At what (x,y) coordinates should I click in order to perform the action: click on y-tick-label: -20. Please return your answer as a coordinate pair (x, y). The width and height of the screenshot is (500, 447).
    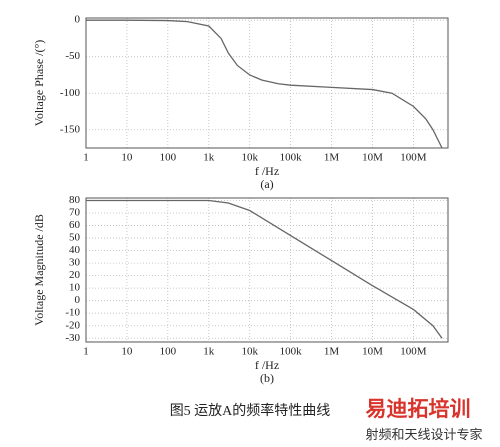
    Looking at the image, I should click on (72, 325).